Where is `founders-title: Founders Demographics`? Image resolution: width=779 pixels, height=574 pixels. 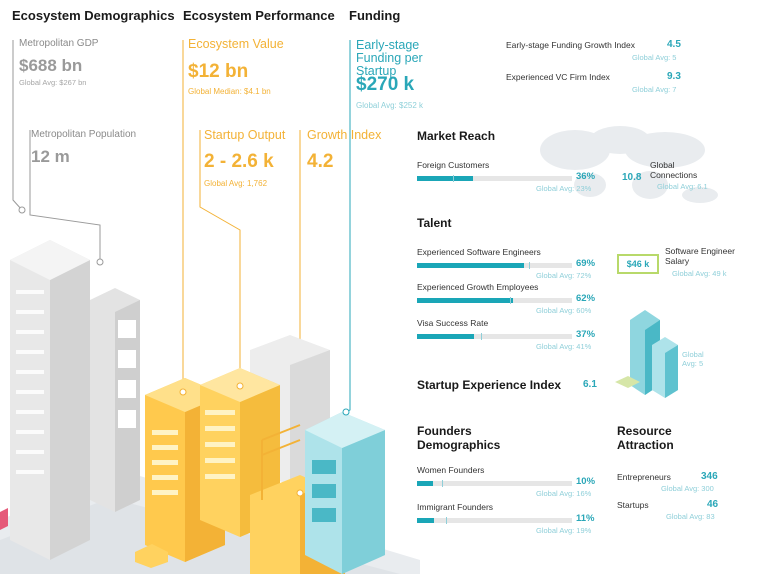 founders-title: Founders Demographics is located at coordinates (459, 438).